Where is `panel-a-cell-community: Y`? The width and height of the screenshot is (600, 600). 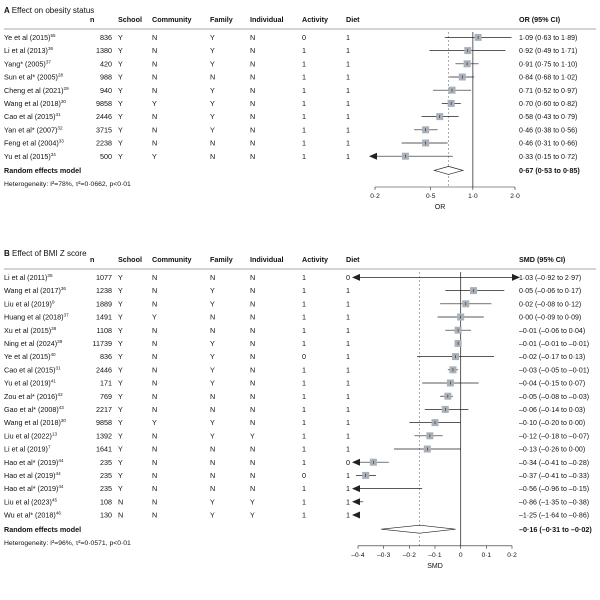
panel-a-cell-community: Y is located at coordinates (154, 156).